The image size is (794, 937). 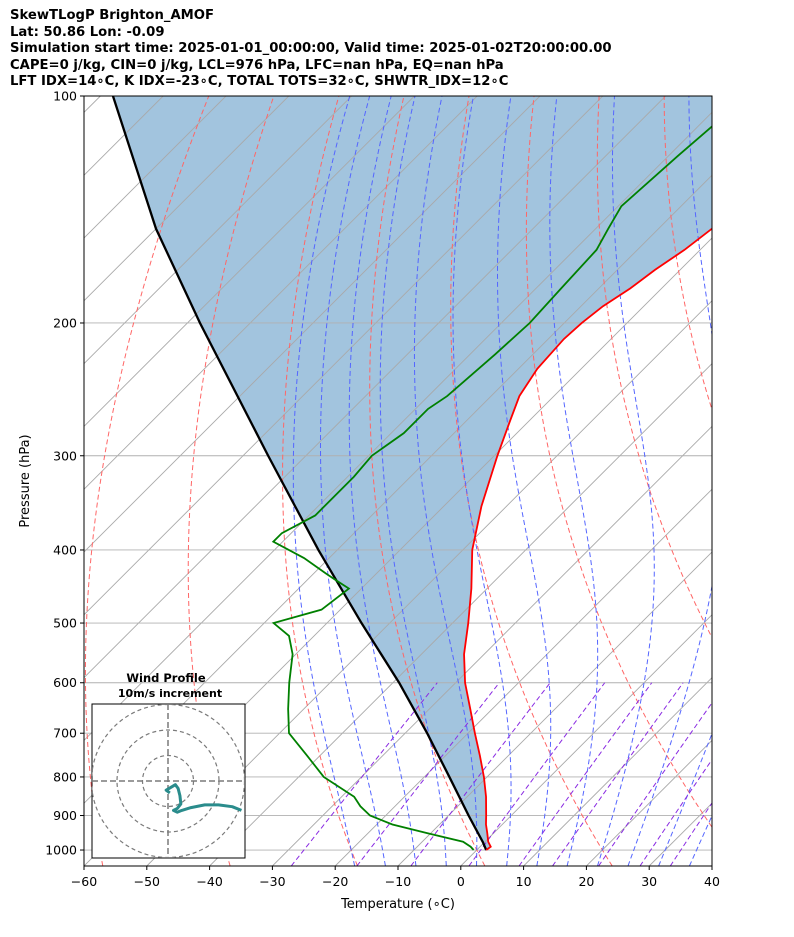 I want to click on inset-plot, so click(x=168, y=781).